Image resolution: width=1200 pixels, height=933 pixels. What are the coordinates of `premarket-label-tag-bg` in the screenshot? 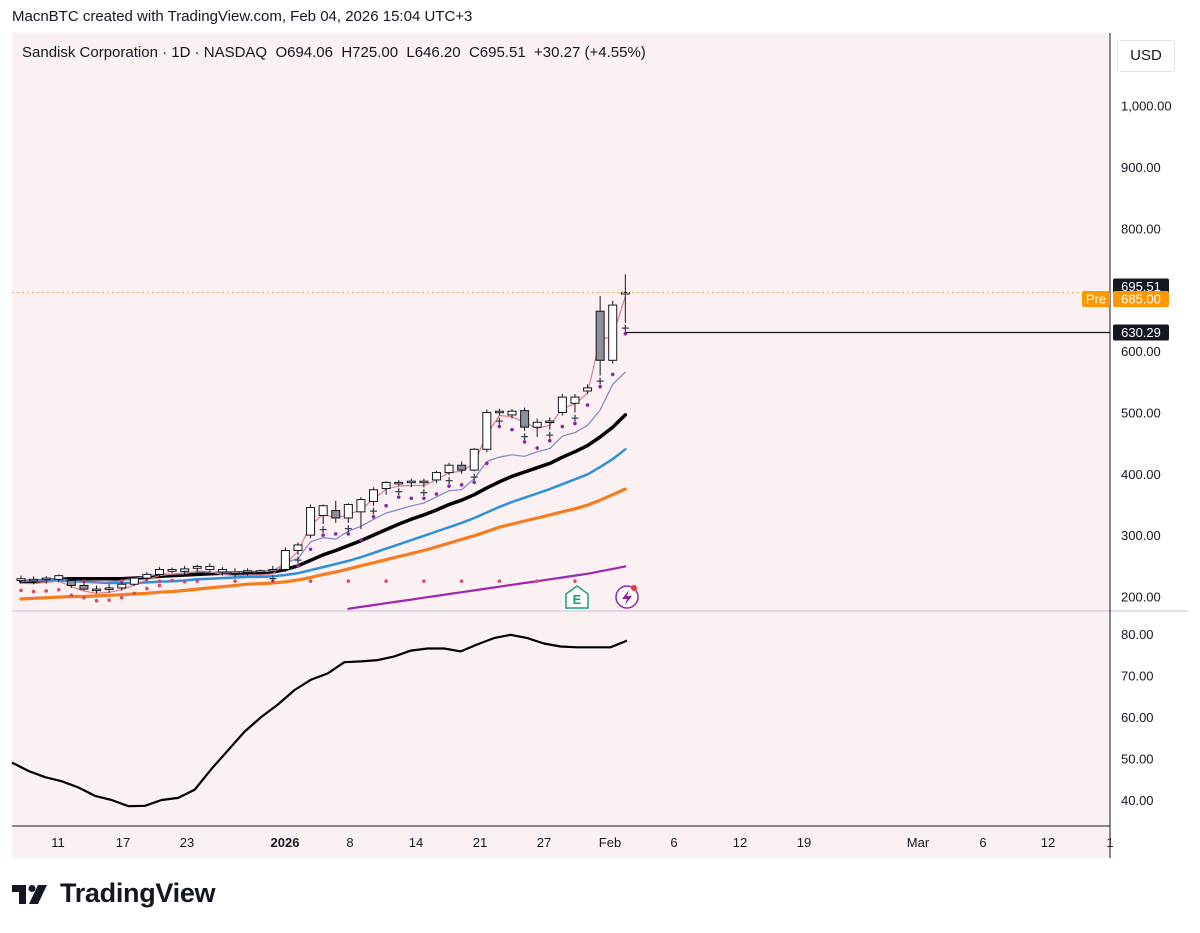 It's located at (1096, 298).